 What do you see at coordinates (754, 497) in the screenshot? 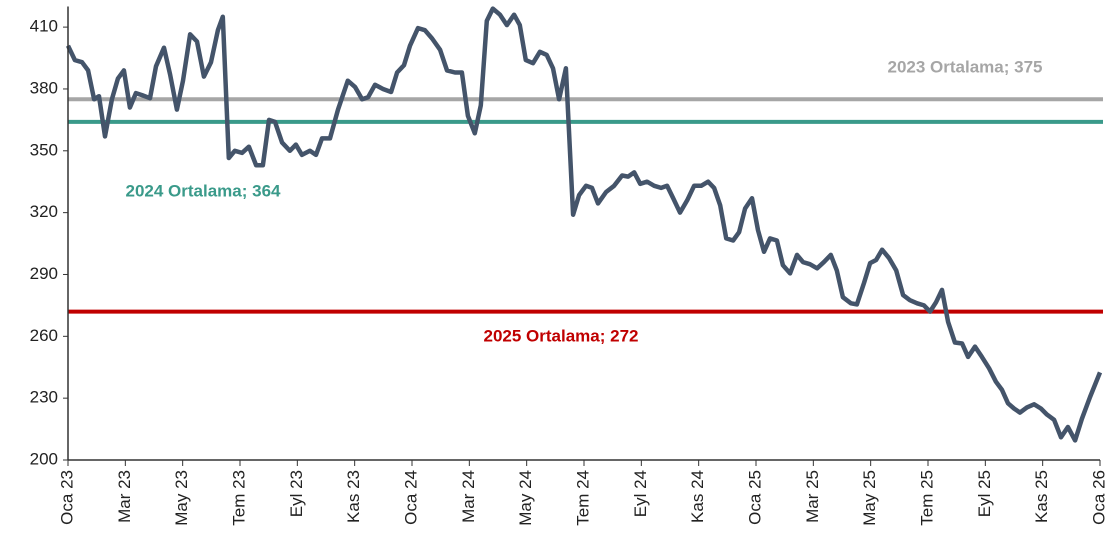
I see `x-tick-label: Oca 25` at bounding box center [754, 497].